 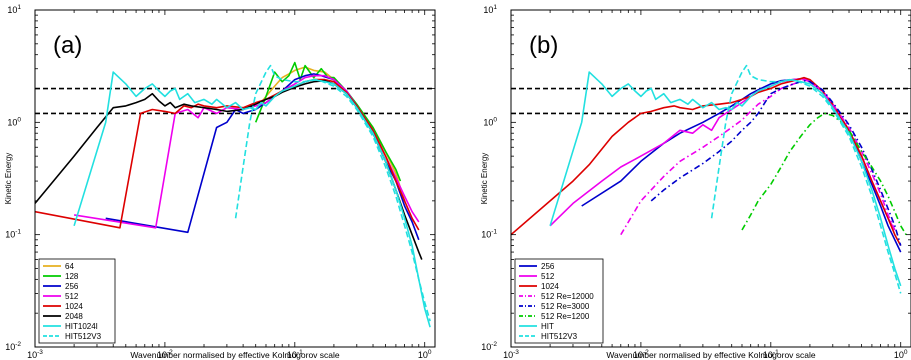 I want to click on panel-label: (a), so click(x=67, y=45).